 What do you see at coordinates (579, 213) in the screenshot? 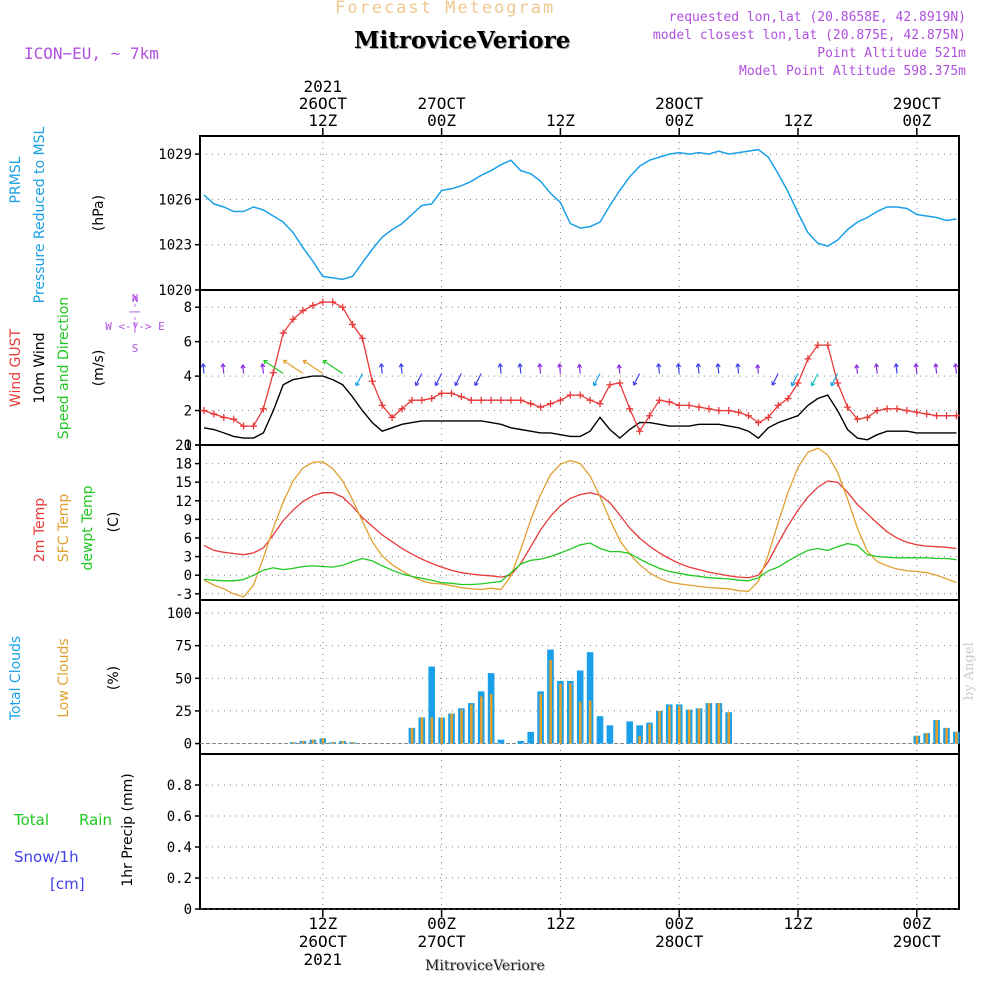
I see `panel-frame` at bounding box center [579, 213].